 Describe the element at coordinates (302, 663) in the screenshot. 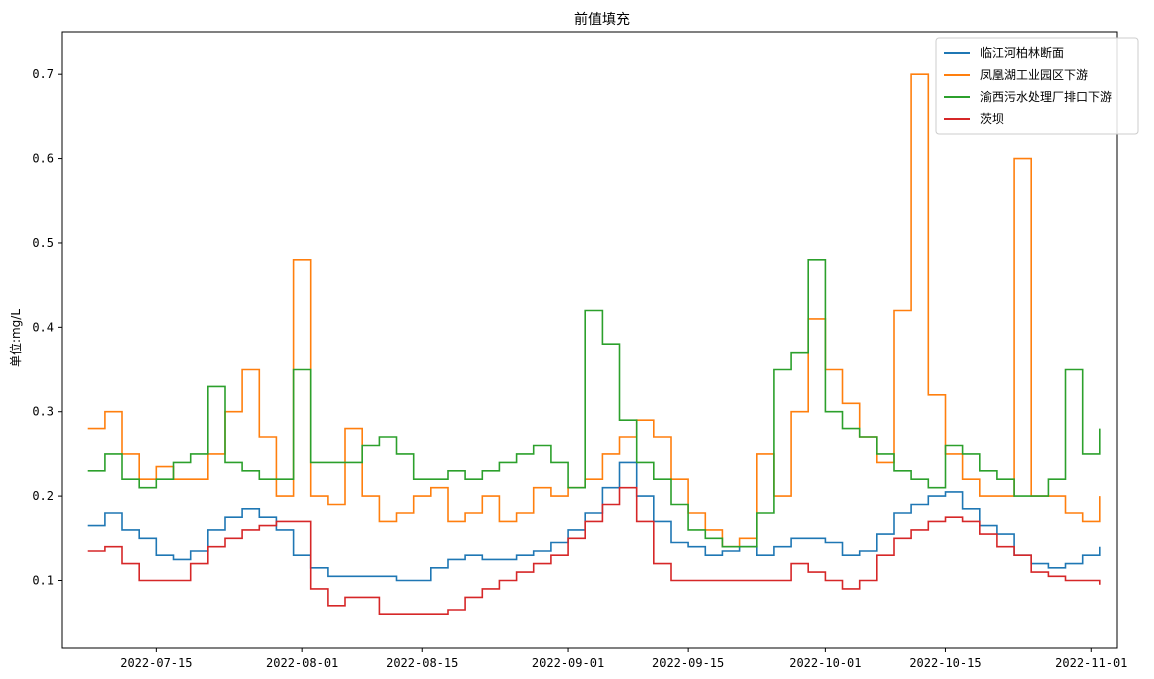

I see `x-tick-label-2: 2022-08-01` at that location.